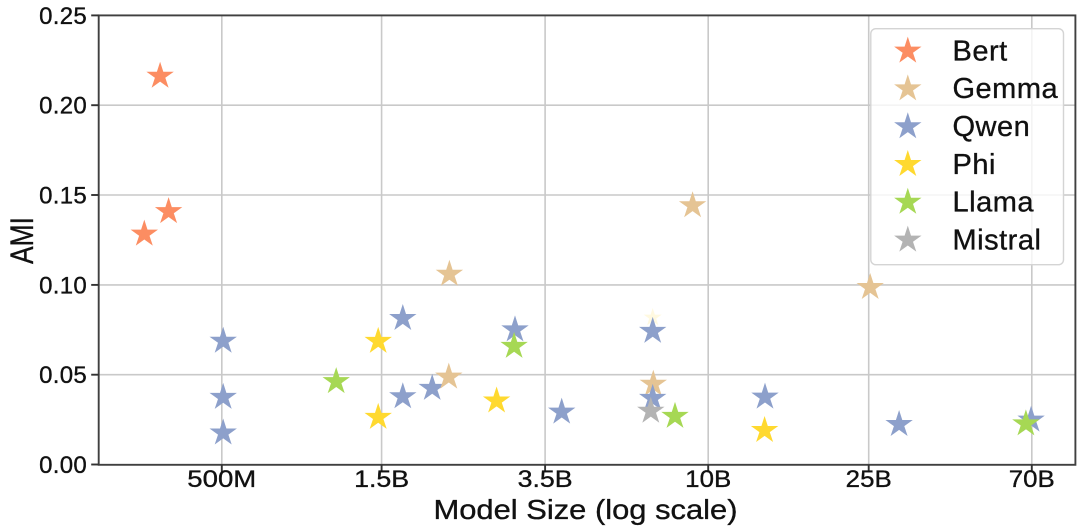  What do you see at coordinates (22, 240) in the screenshot?
I see `svg-text: AMI` at bounding box center [22, 240].